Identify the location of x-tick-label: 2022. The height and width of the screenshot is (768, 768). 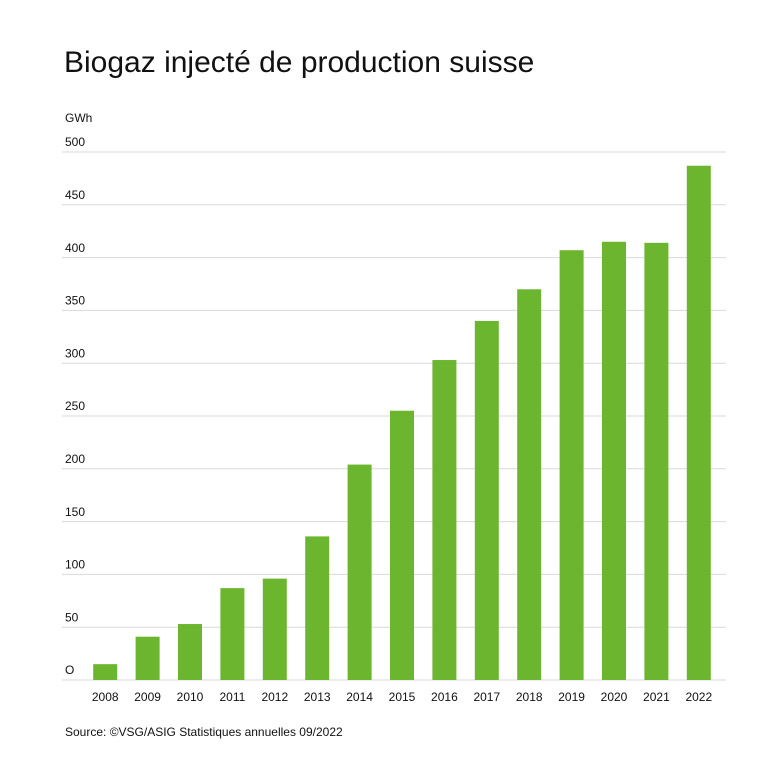
(698, 697).